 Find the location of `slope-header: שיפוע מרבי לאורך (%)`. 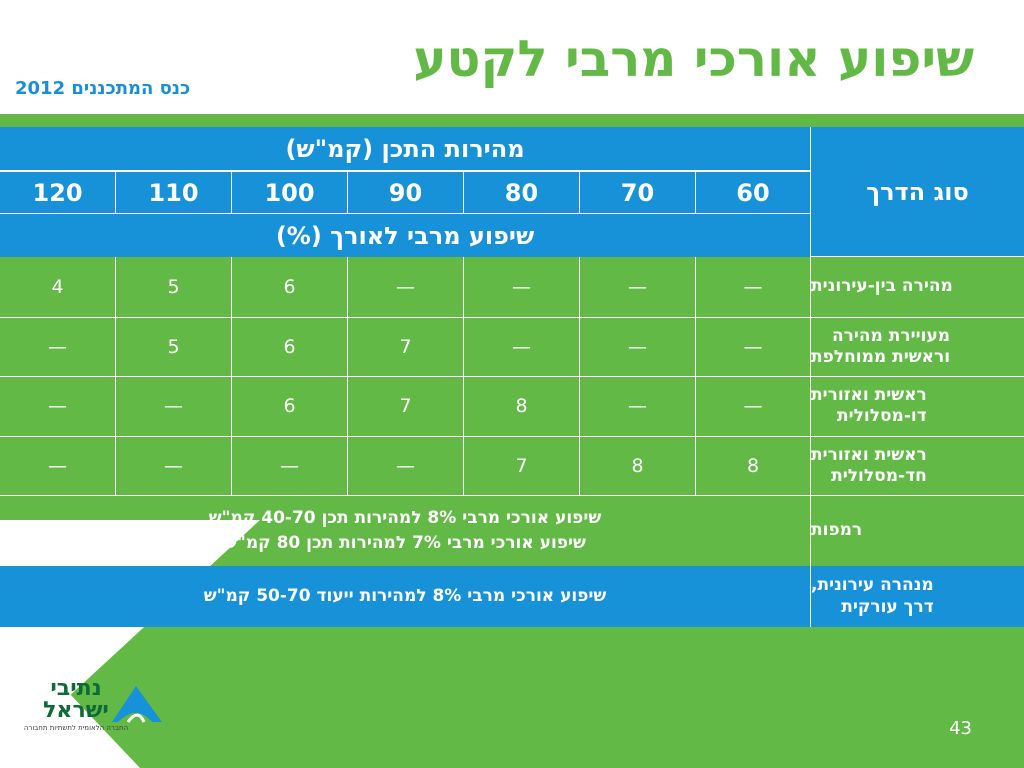

slope-header: שיפוע מרבי לאורך (%) is located at coordinates (405, 235).